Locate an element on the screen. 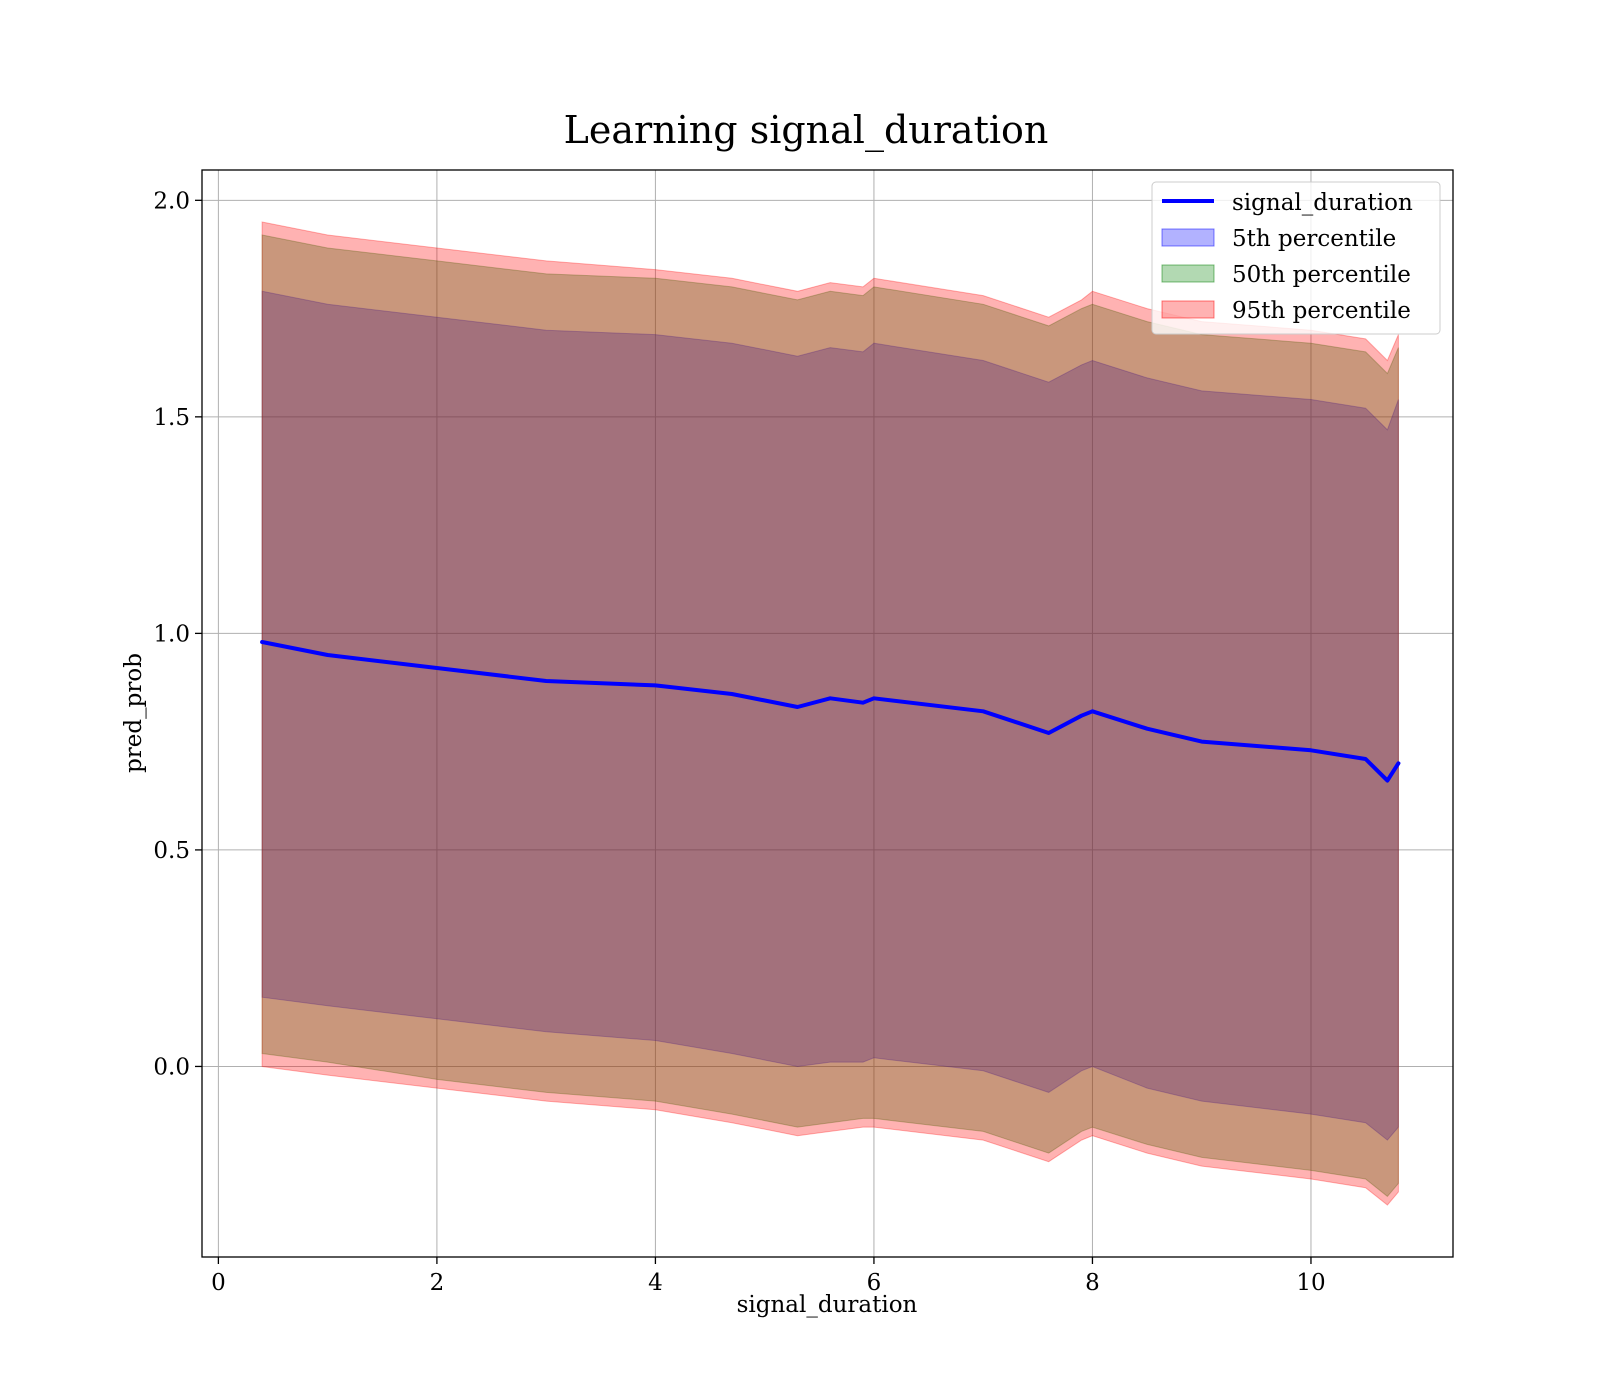  y-tick-label: 0.0 is located at coordinates (171, 1067).